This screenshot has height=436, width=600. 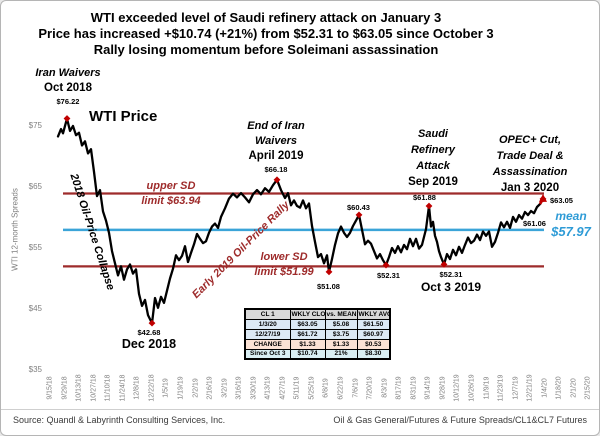 What do you see at coordinates (276, 126) in the screenshot?
I see `end-iran-line1: End of Iran` at bounding box center [276, 126].